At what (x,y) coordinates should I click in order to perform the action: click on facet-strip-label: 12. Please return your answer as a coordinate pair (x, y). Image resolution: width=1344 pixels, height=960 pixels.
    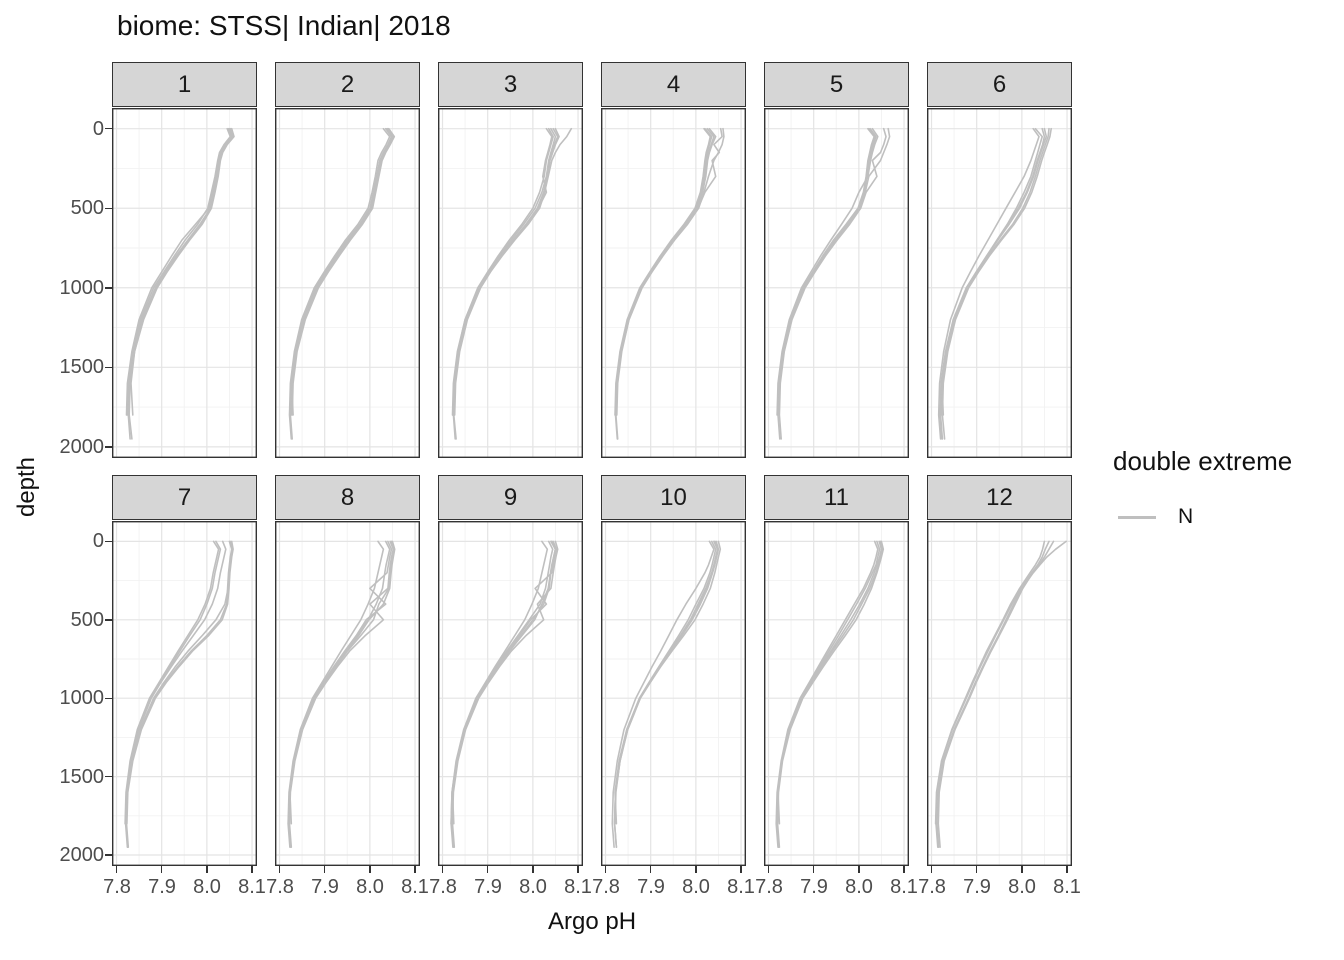
    Looking at the image, I should click on (999, 497).